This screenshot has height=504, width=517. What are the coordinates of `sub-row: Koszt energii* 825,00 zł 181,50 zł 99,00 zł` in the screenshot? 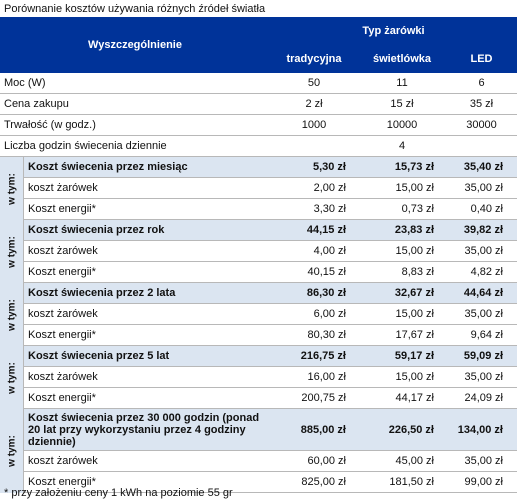 It's located at (258, 482).